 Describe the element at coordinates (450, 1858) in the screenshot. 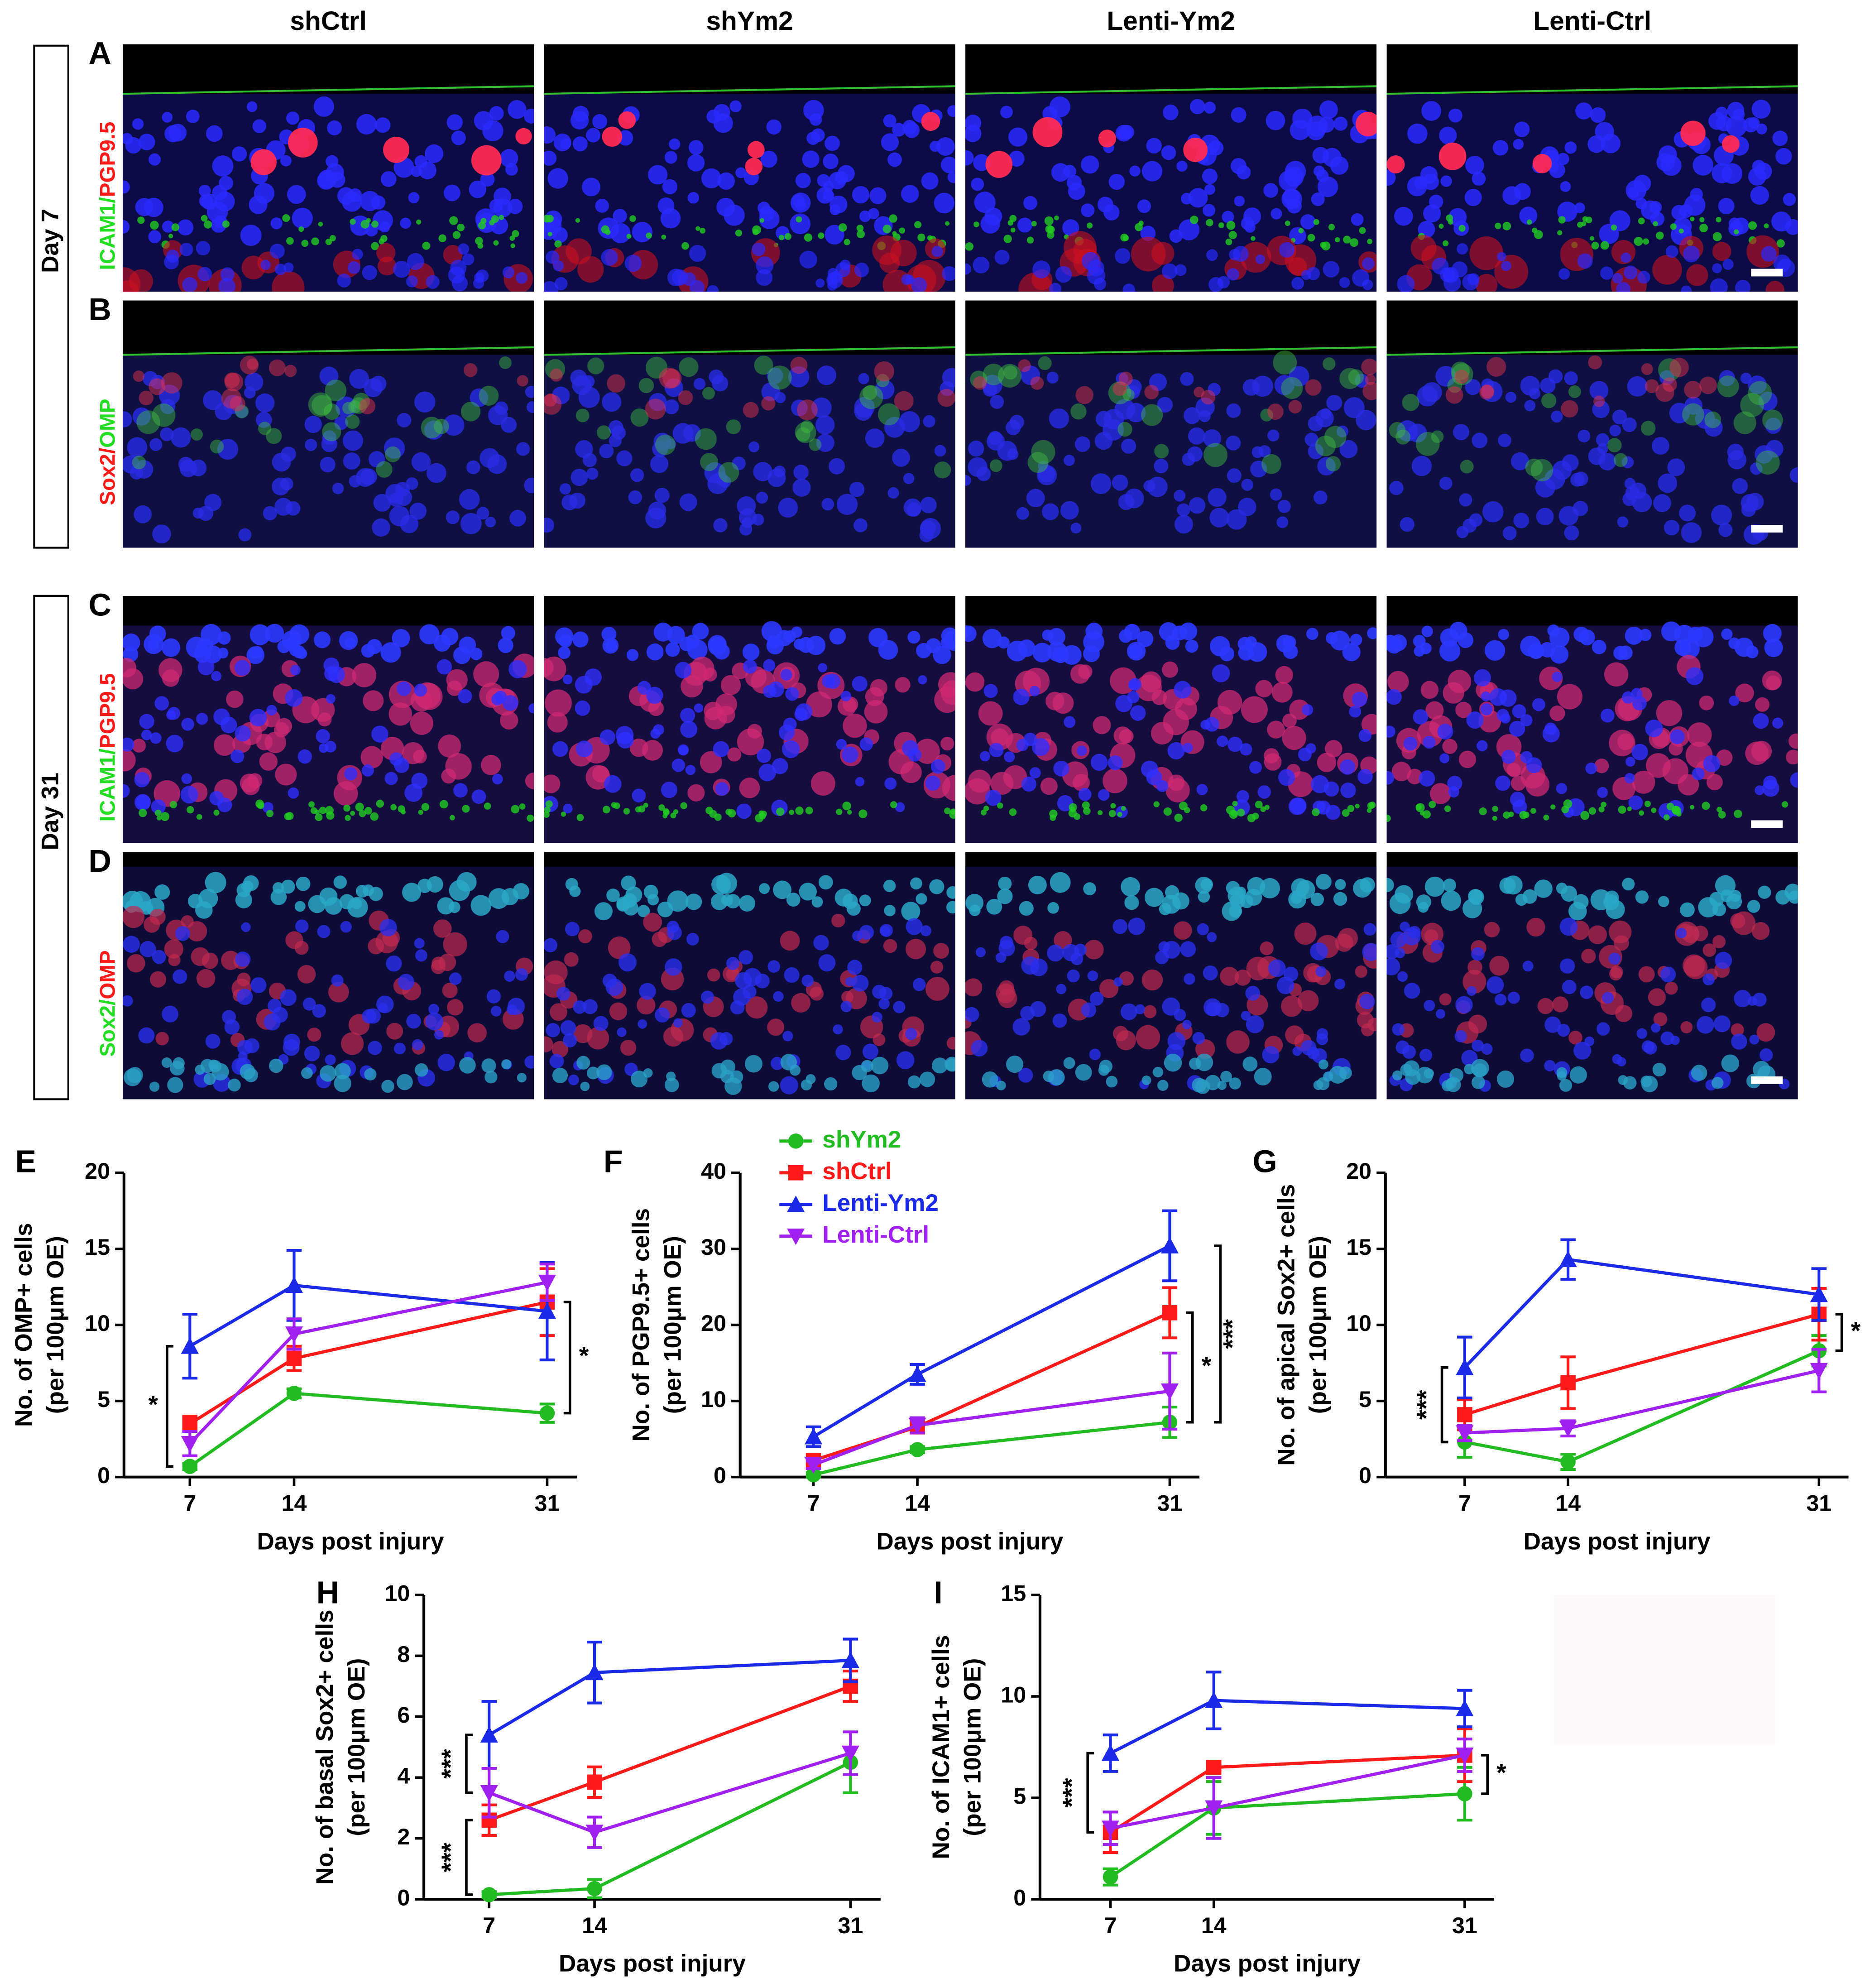

I see `significance-label: ***` at that location.